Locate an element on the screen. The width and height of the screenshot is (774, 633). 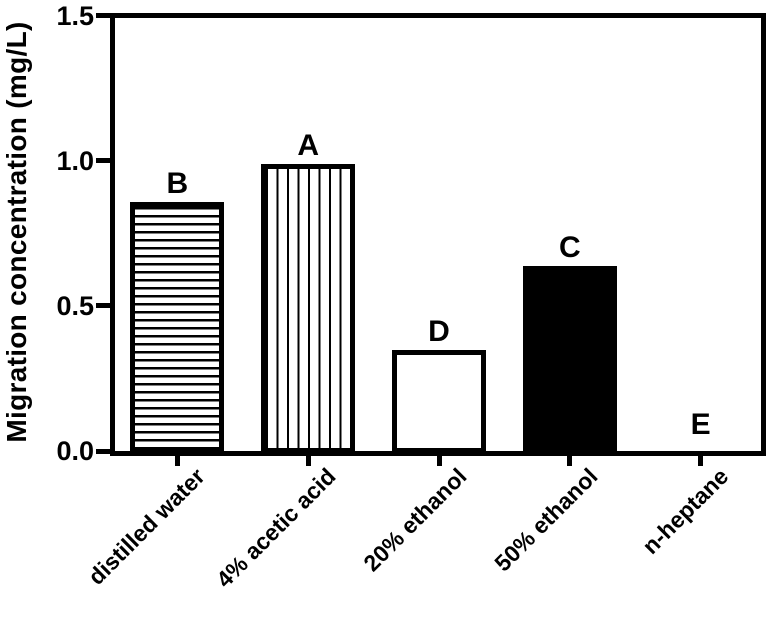
bar-significance-letter: E is located at coordinates (700, 424).